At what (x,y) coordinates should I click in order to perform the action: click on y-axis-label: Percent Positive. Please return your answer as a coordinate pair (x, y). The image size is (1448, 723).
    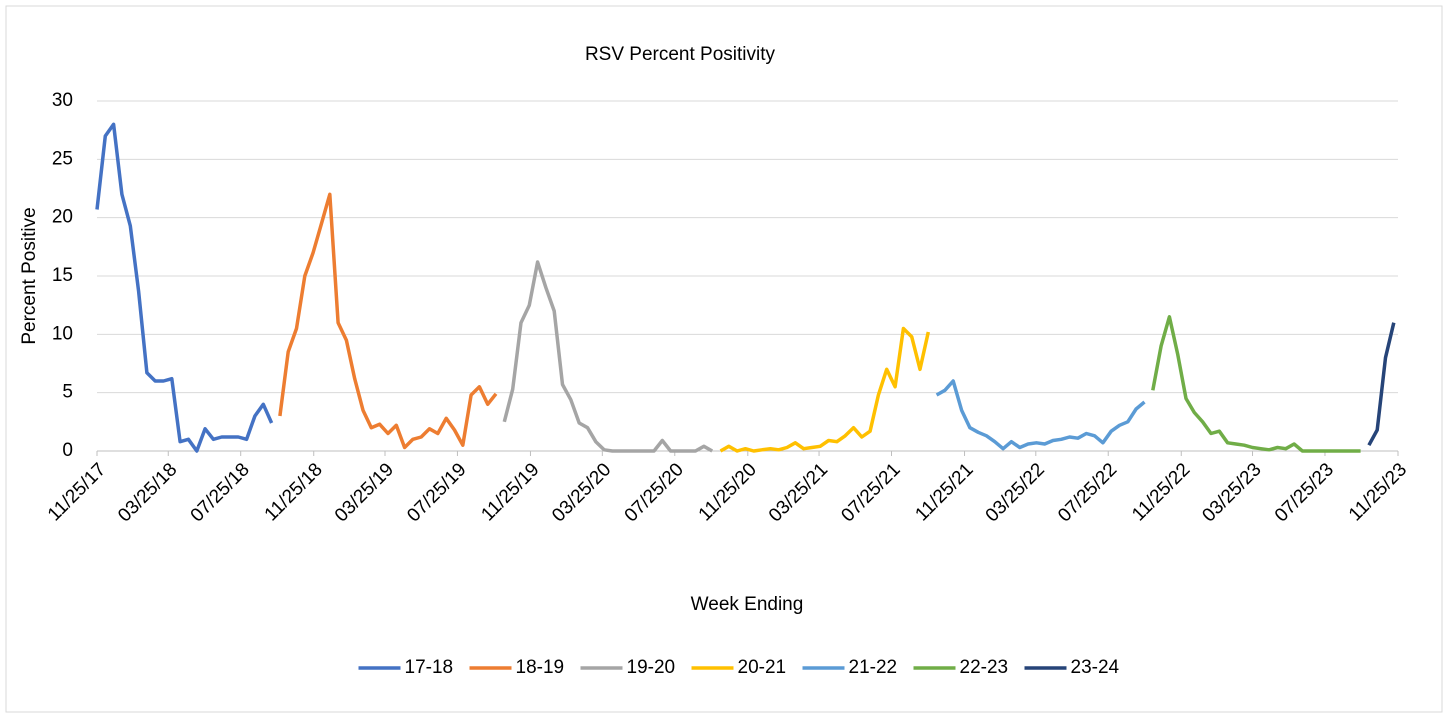
    Looking at the image, I should click on (29, 275).